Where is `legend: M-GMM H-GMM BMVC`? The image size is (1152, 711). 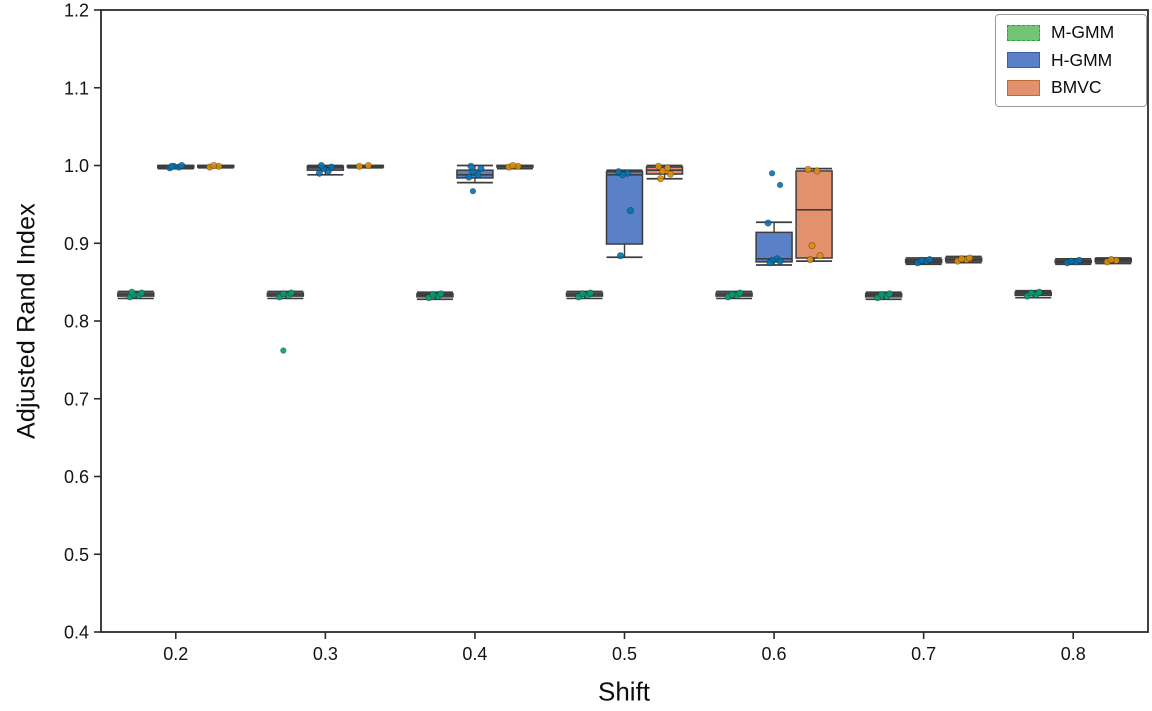
legend: M-GMM H-GMM BMVC is located at coordinates (1071, 60).